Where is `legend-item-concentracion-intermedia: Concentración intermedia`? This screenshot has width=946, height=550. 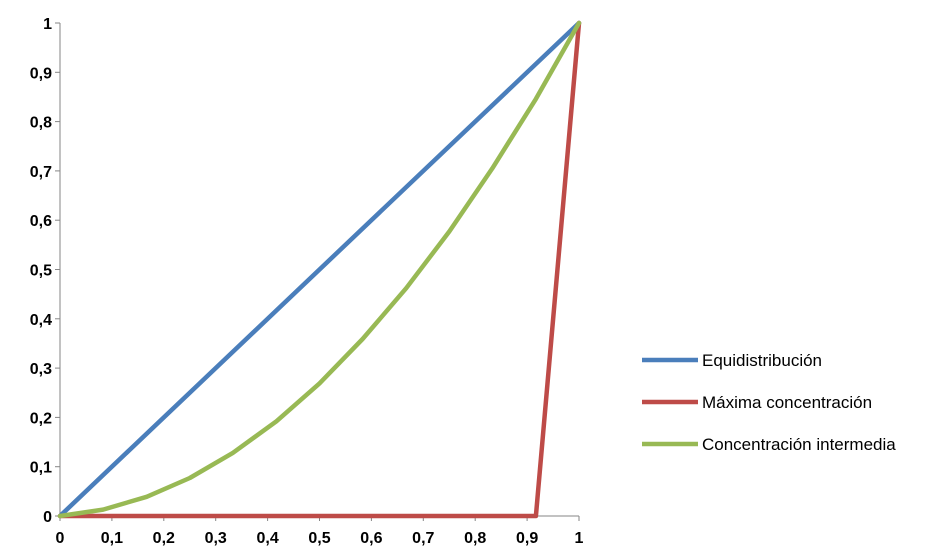 legend-item-concentracion-intermedia: Concentración intermedia is located at coordinates (769, 444).